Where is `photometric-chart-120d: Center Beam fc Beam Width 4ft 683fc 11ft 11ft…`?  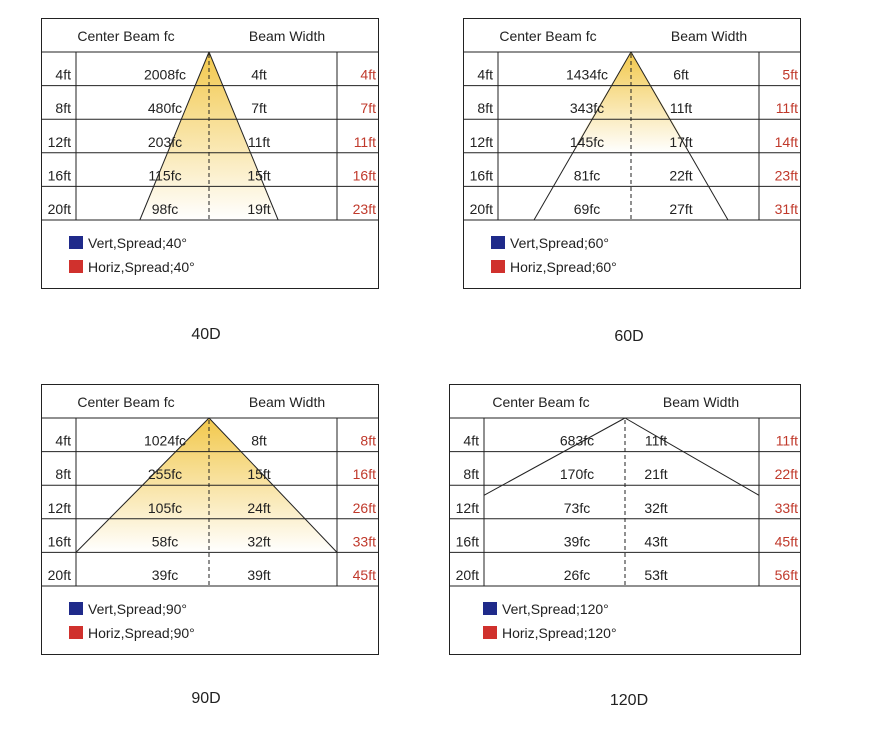
photometric-chart-120d: Center Beam fc Beam Width 4ft 683fc 11ft 11ft… is located at coordinates (625, 519).